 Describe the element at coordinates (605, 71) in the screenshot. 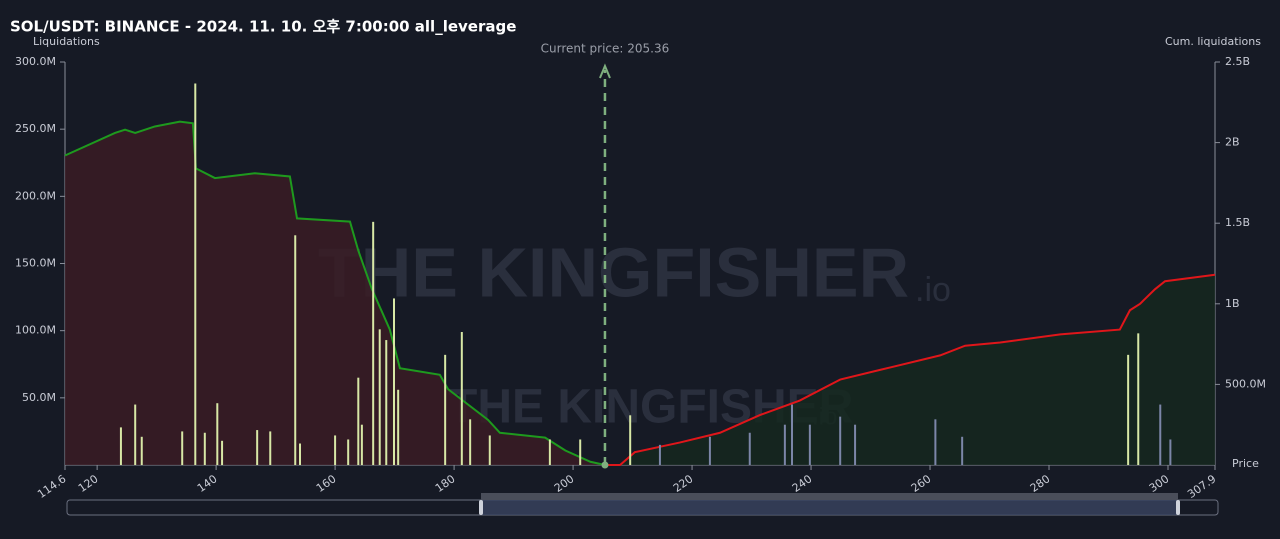

I see `current-price-arrow` at that location.